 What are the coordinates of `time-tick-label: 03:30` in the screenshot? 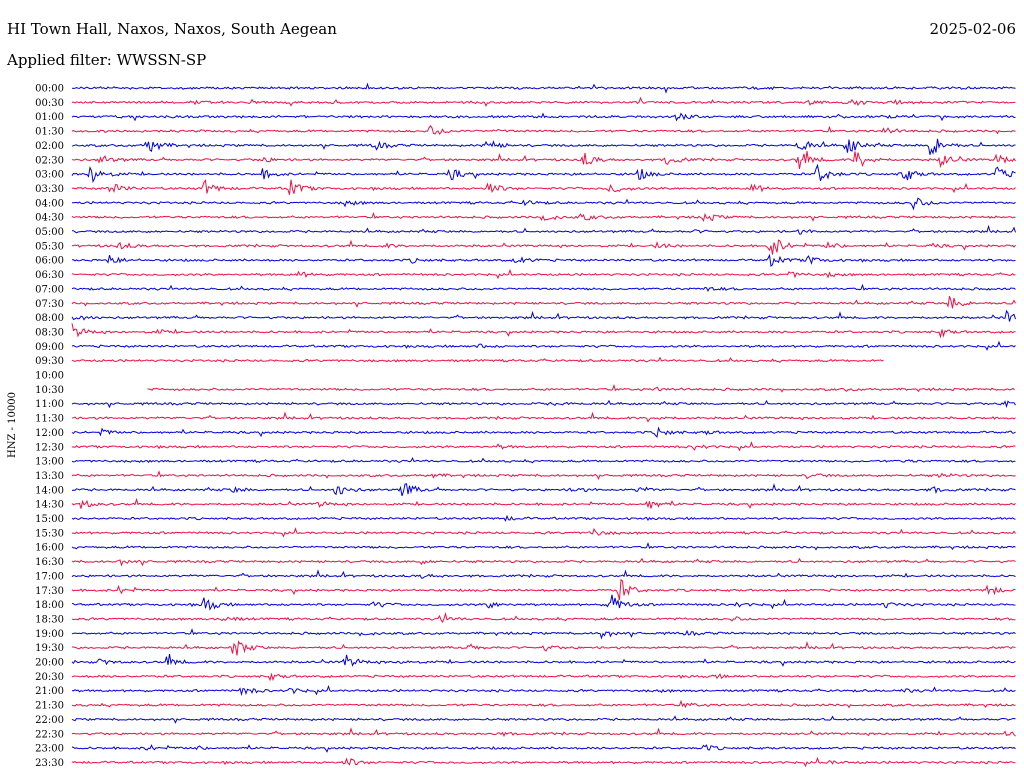 It's located at (49, 189).